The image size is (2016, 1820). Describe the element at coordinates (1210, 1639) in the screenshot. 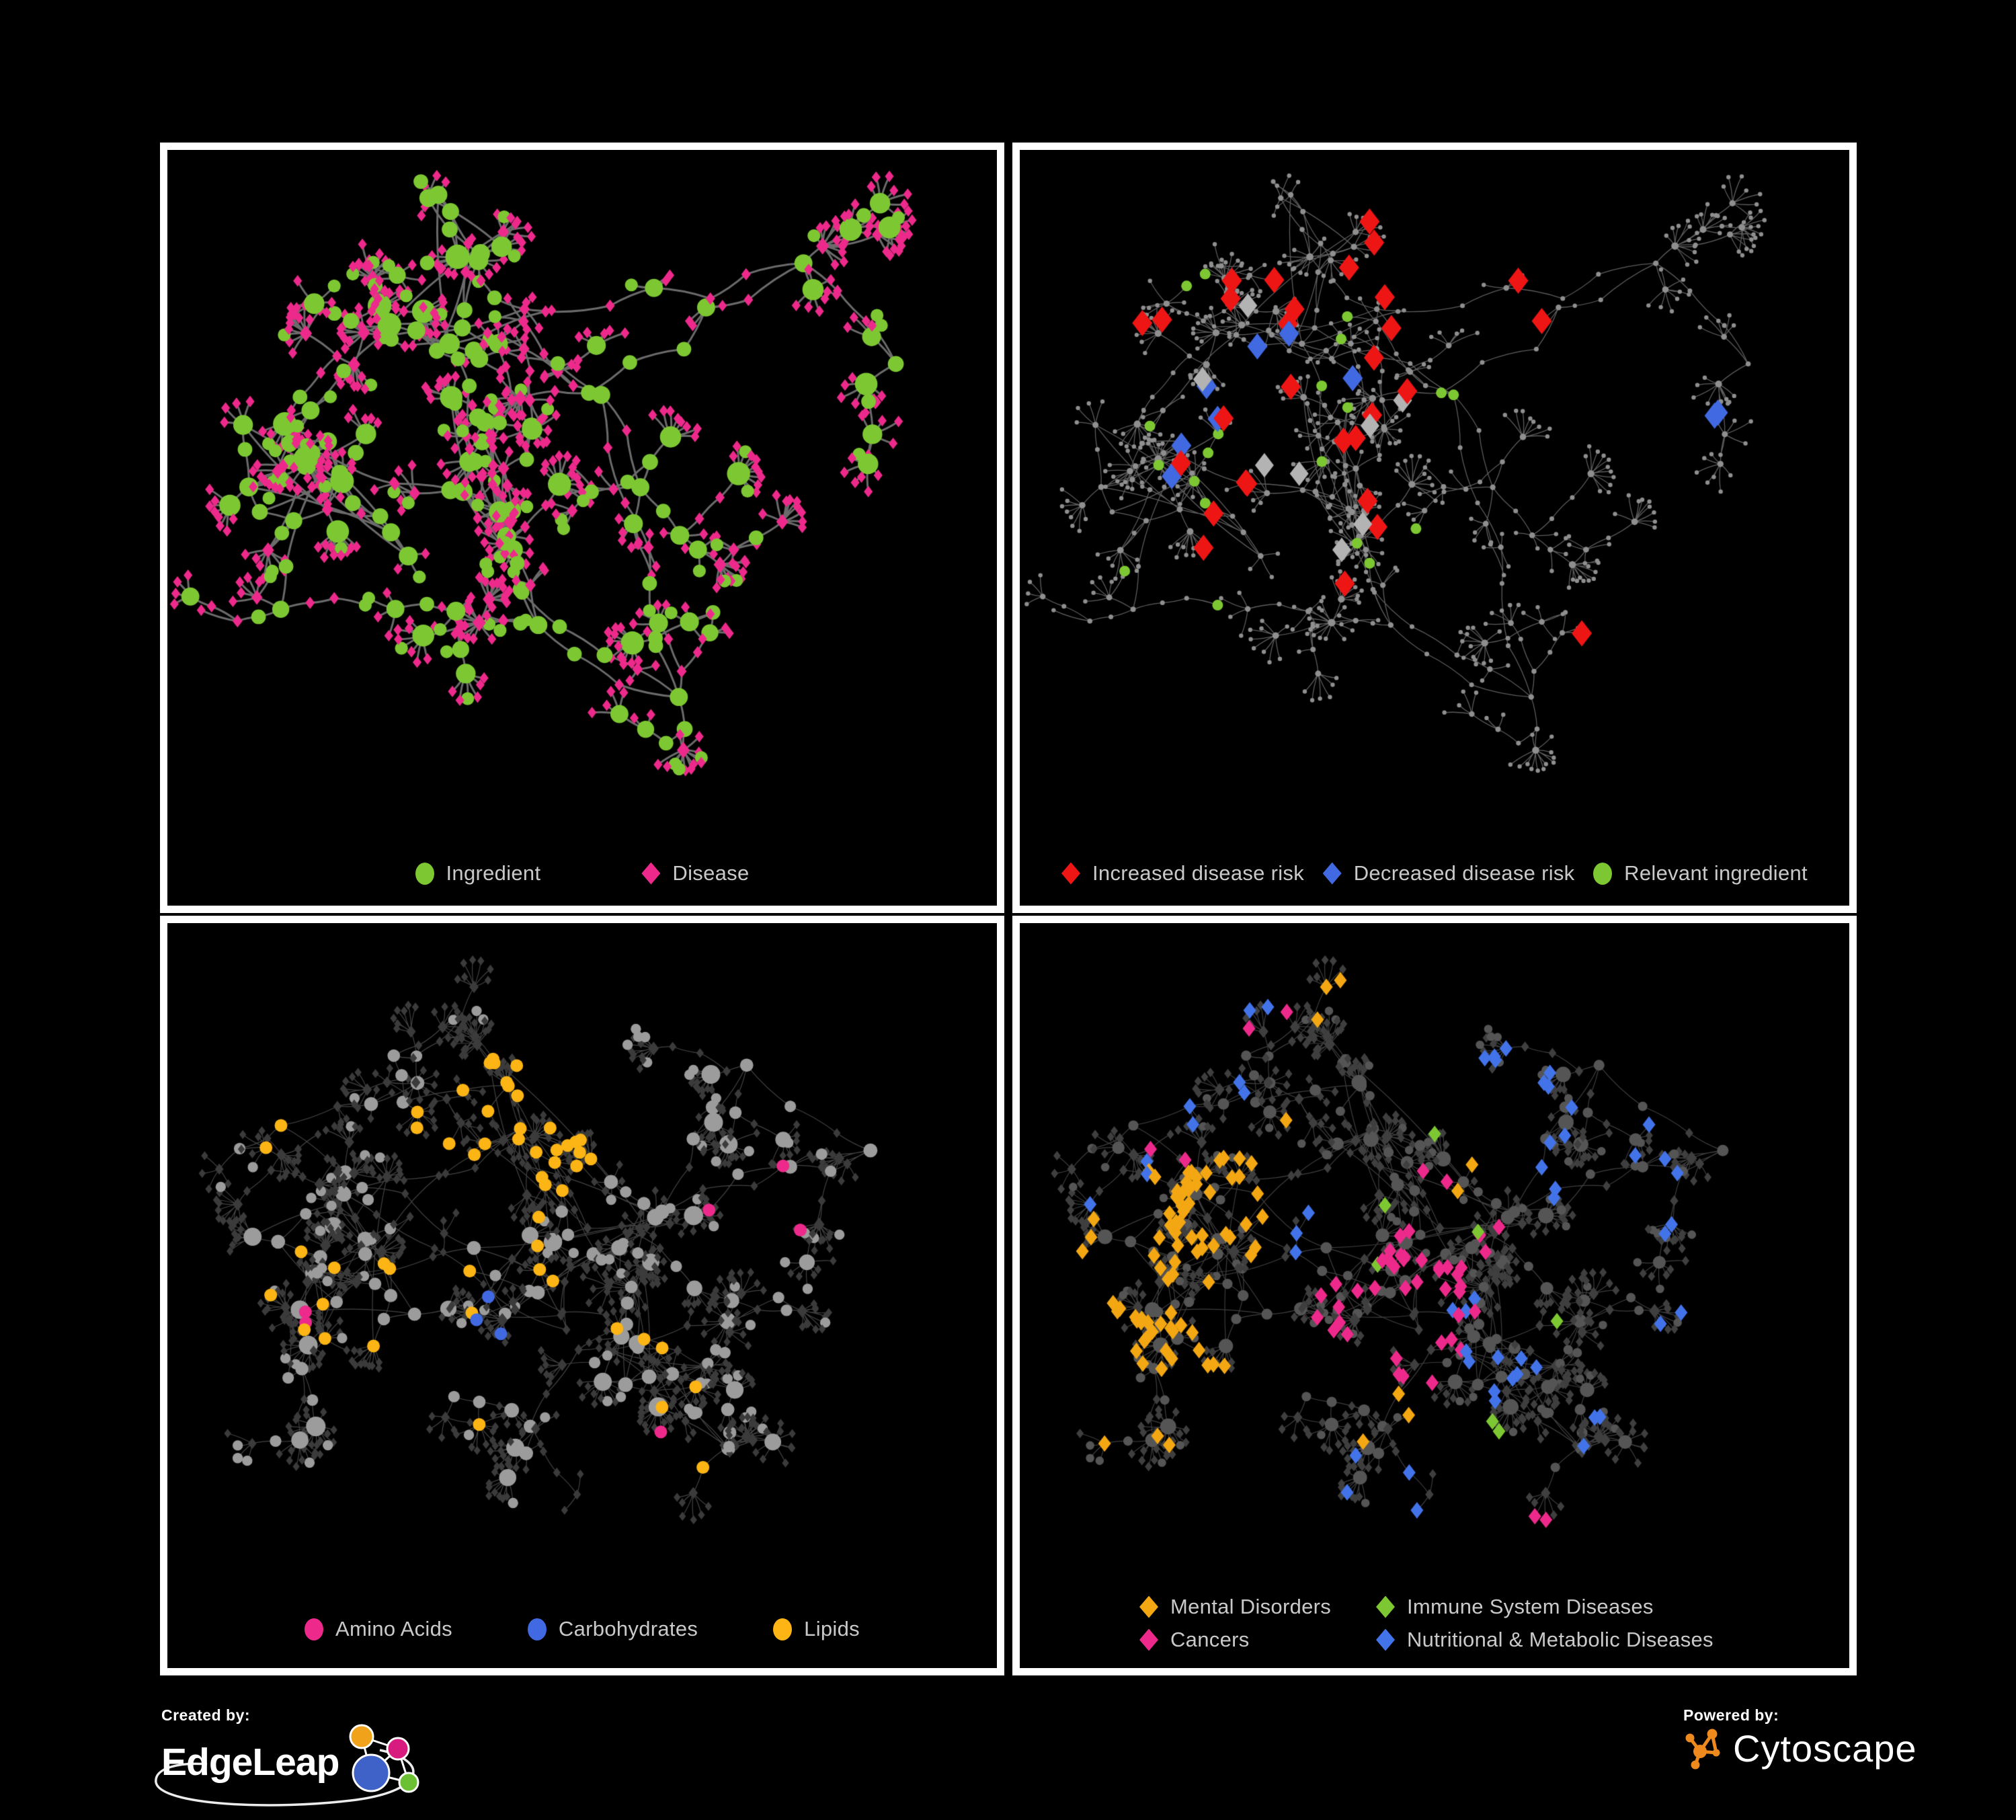

I see `legend-label: Cancers` at that location.